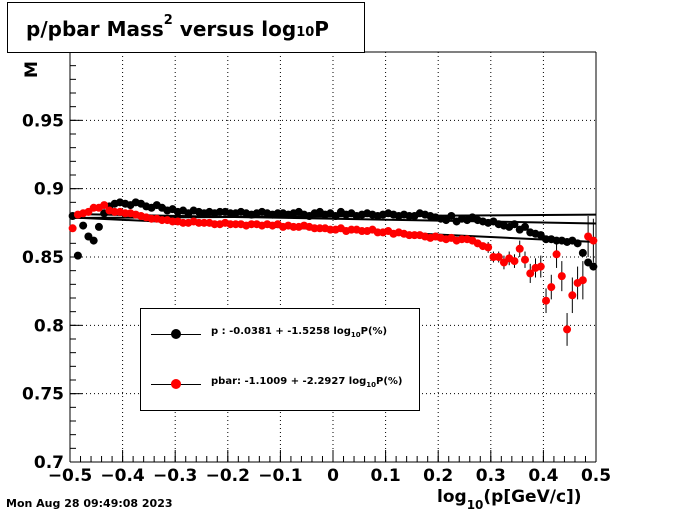 Image resolution: width=700 pixels, height=514 pixels. What do you see at coordinates (176, 334) in the screenshot?
I see `legend-marker-p` at bounding box center [176, 334].